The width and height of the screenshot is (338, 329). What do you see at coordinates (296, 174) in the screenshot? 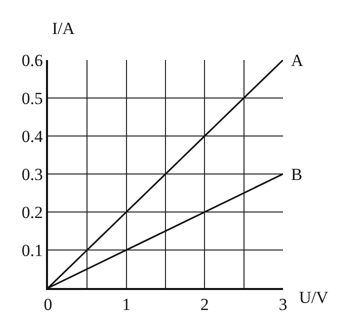
I see `series-label: B` at bounding box center [296, 174].